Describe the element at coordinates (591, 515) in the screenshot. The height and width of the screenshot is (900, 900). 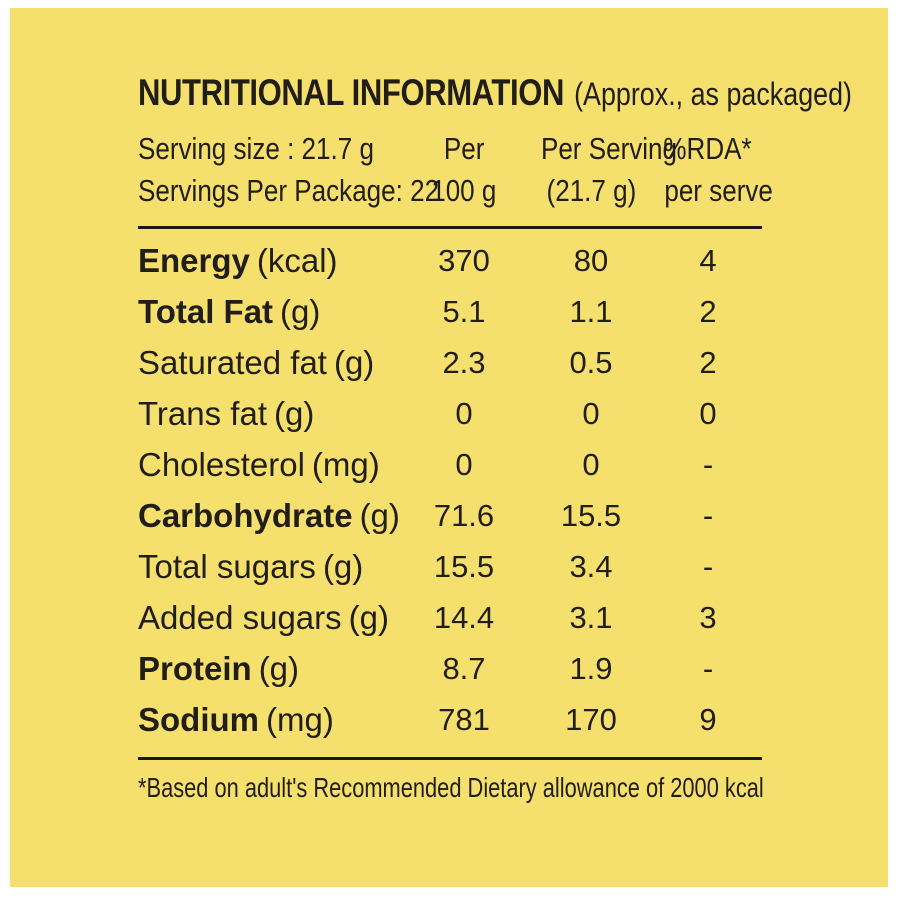
I see `value-per-serving: 15.5` at that location.